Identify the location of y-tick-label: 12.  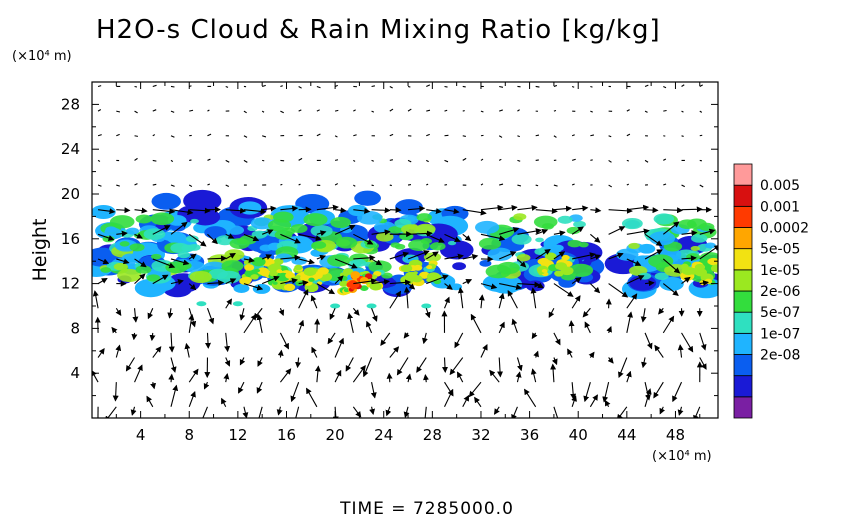
(70, 284).